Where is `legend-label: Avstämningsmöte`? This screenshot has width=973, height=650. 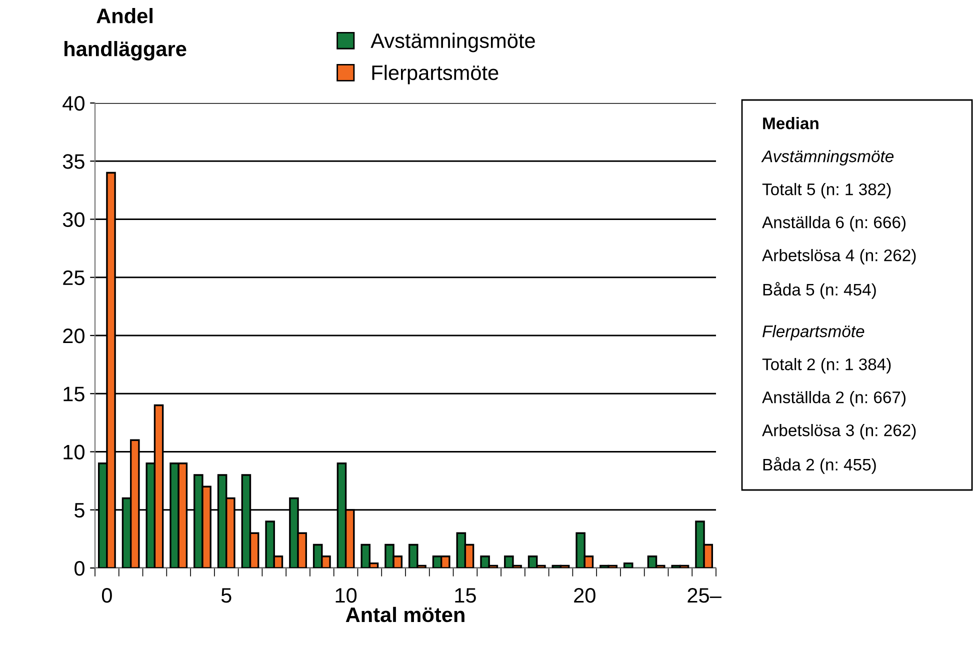 legend-label: Avstämningsmöte is located at coordinates (452, 42).